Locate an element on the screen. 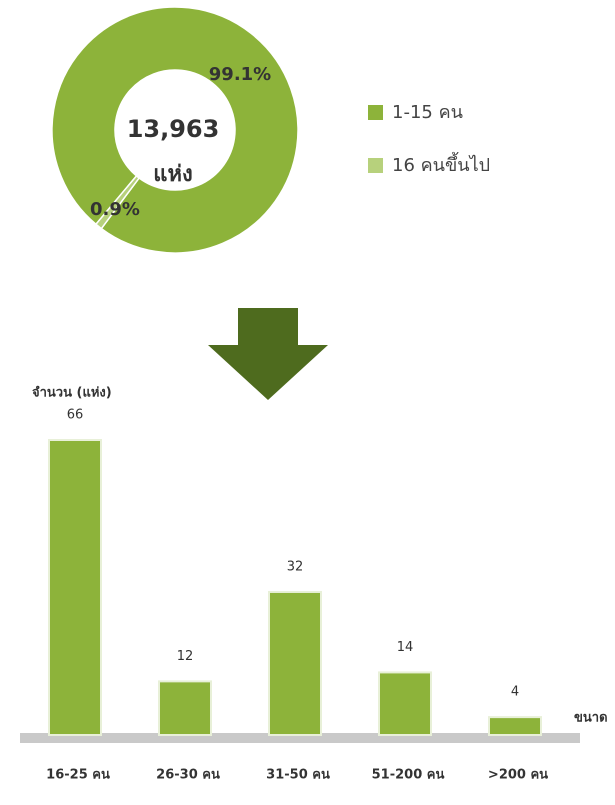  value-label: 66 is located at coordinates (75, 415).